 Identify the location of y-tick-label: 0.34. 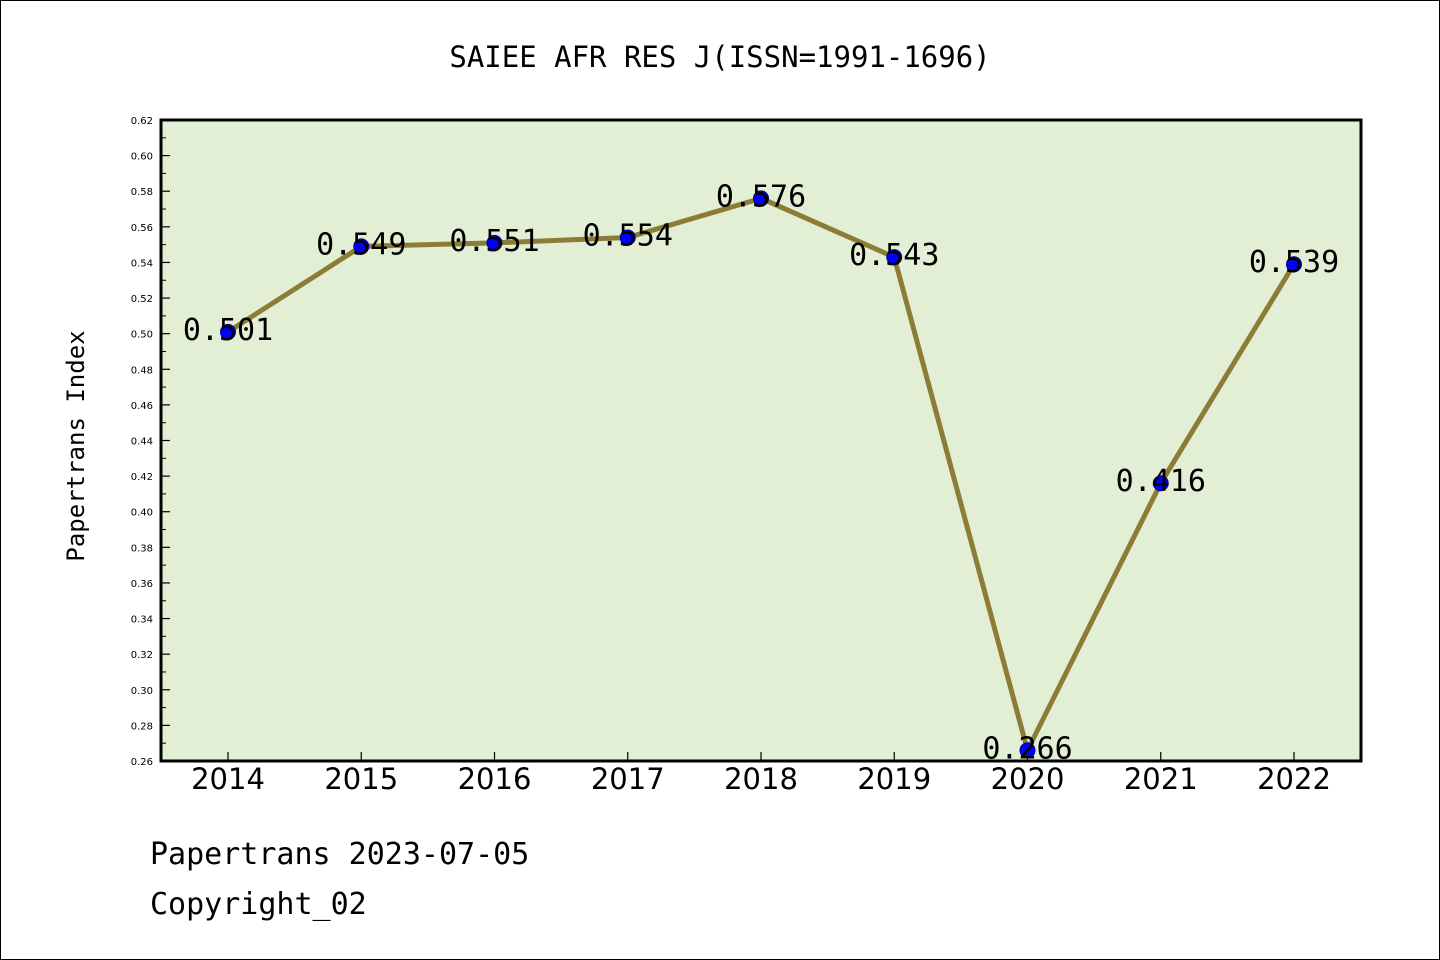
(142, 620).